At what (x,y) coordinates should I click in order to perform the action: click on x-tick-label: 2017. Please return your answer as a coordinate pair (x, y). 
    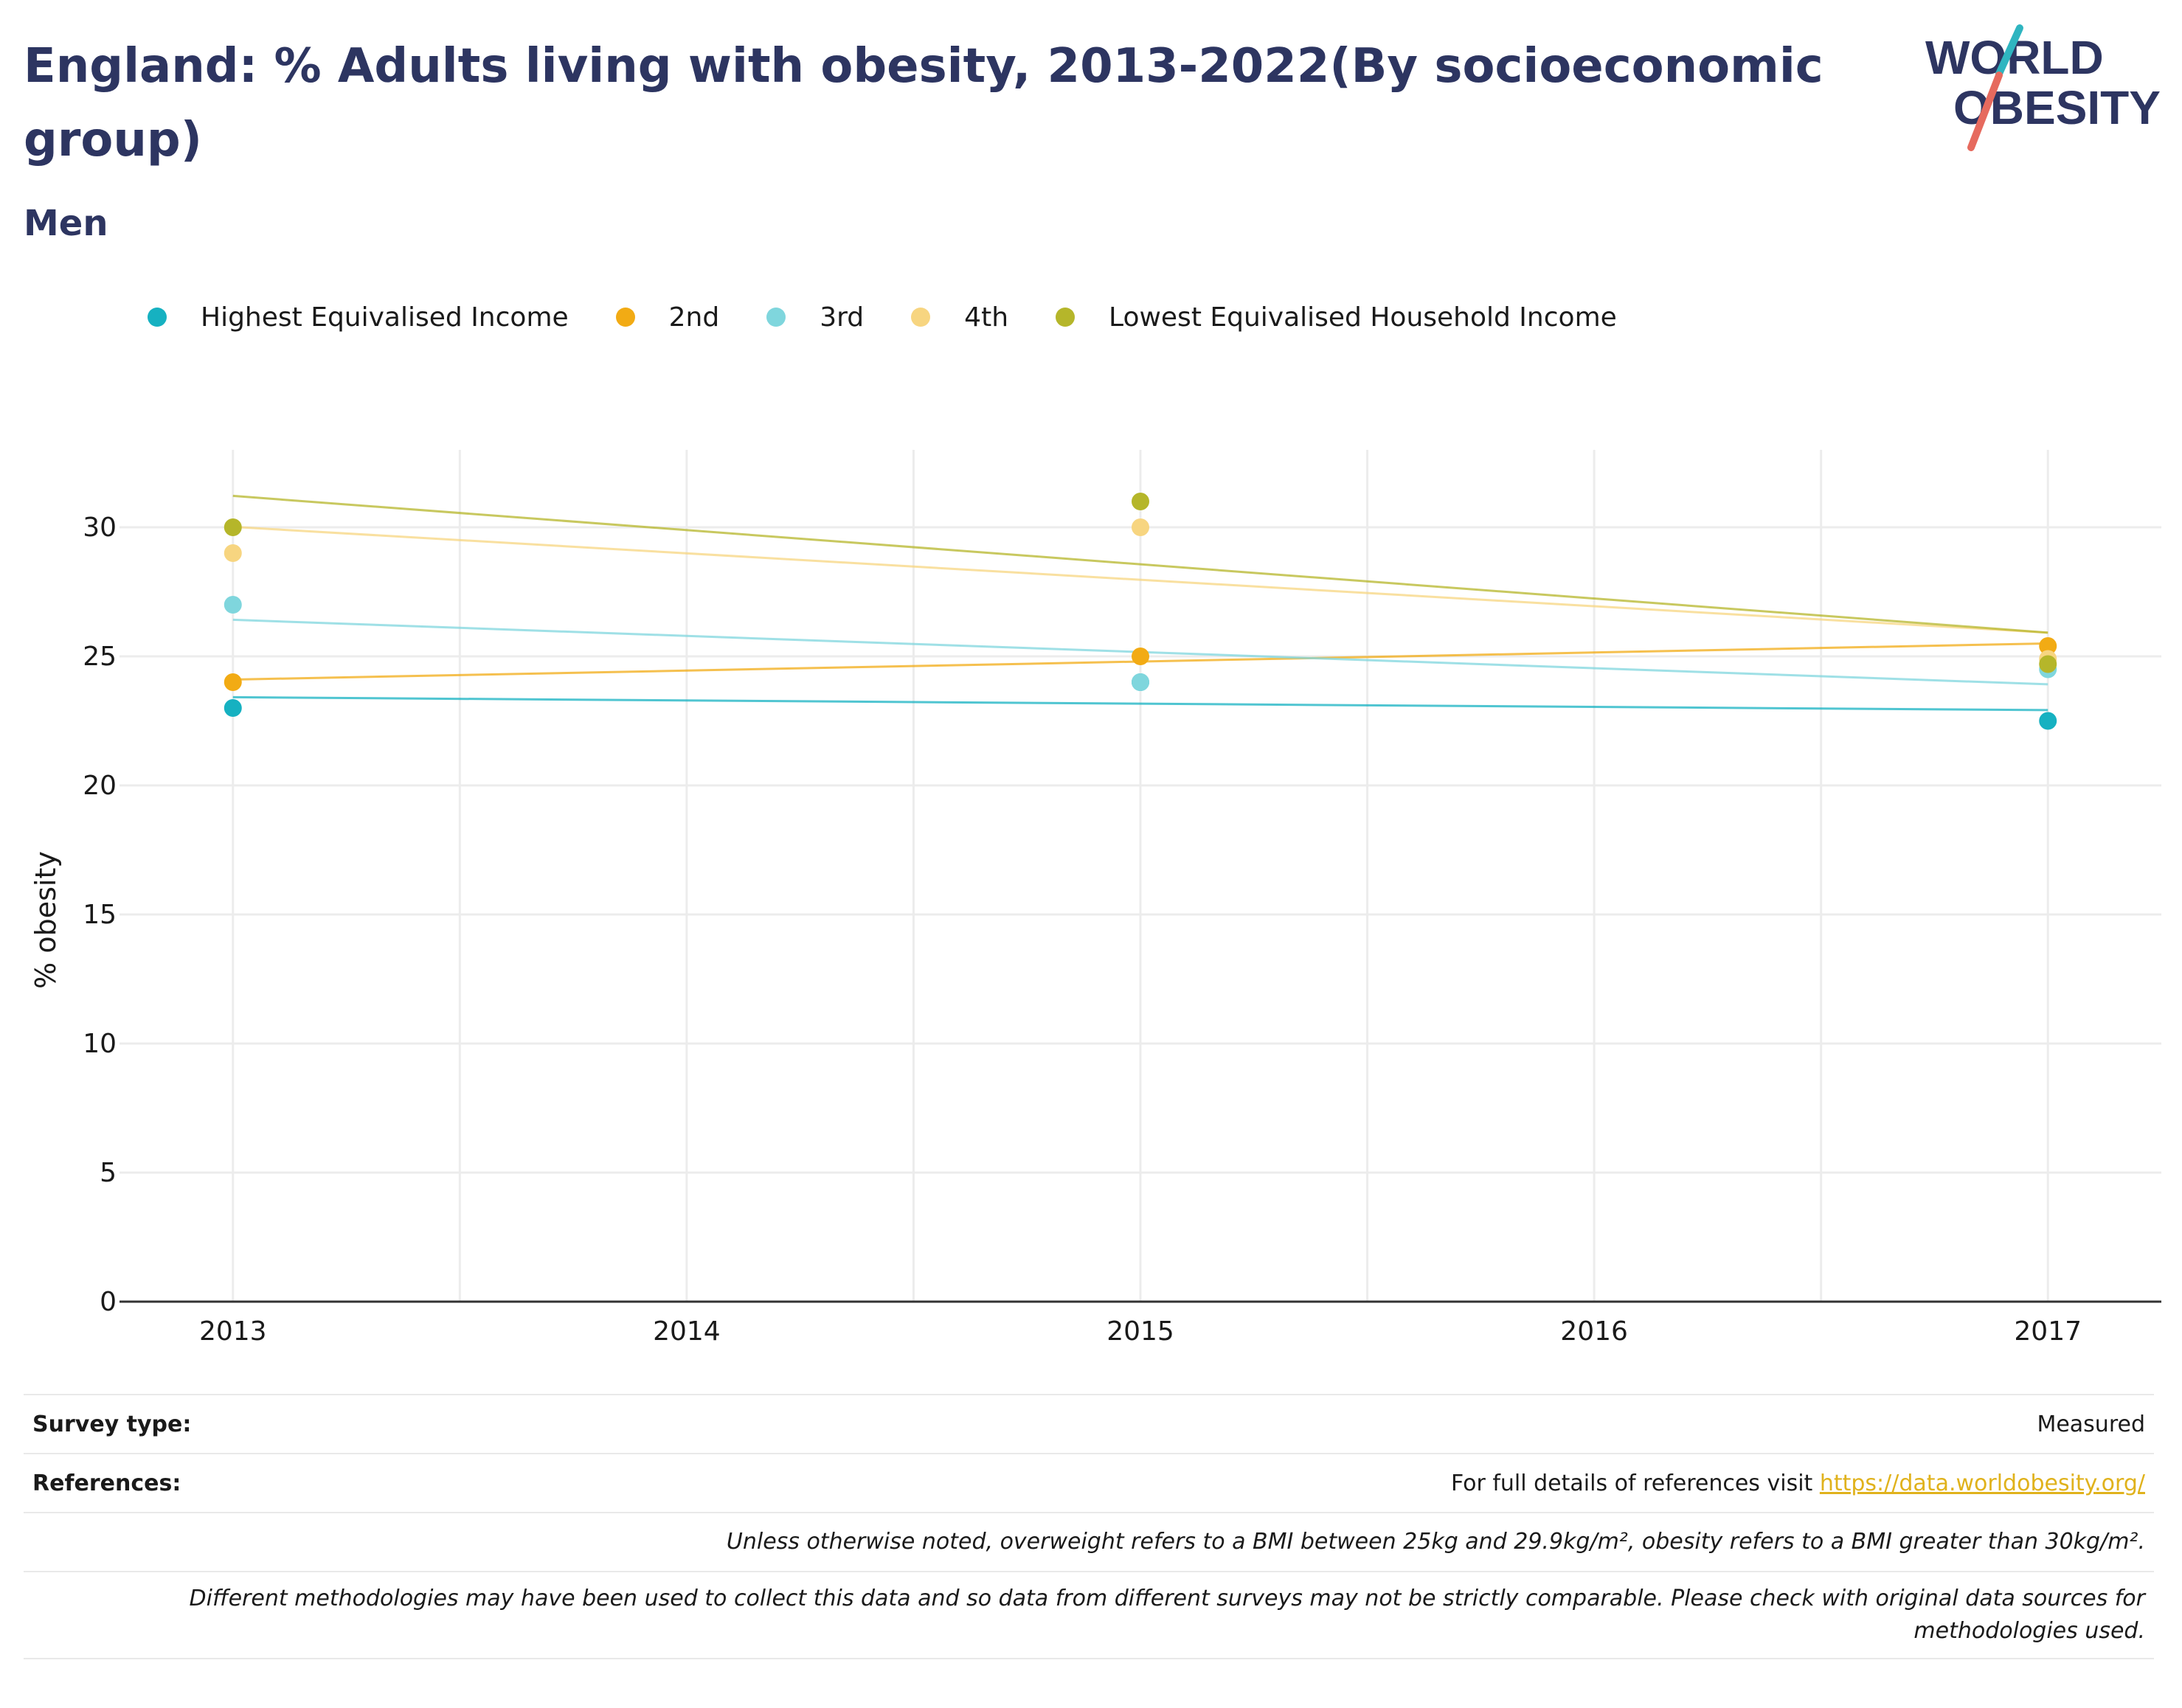
    Looking at the image, I should click on (2048, 1331).